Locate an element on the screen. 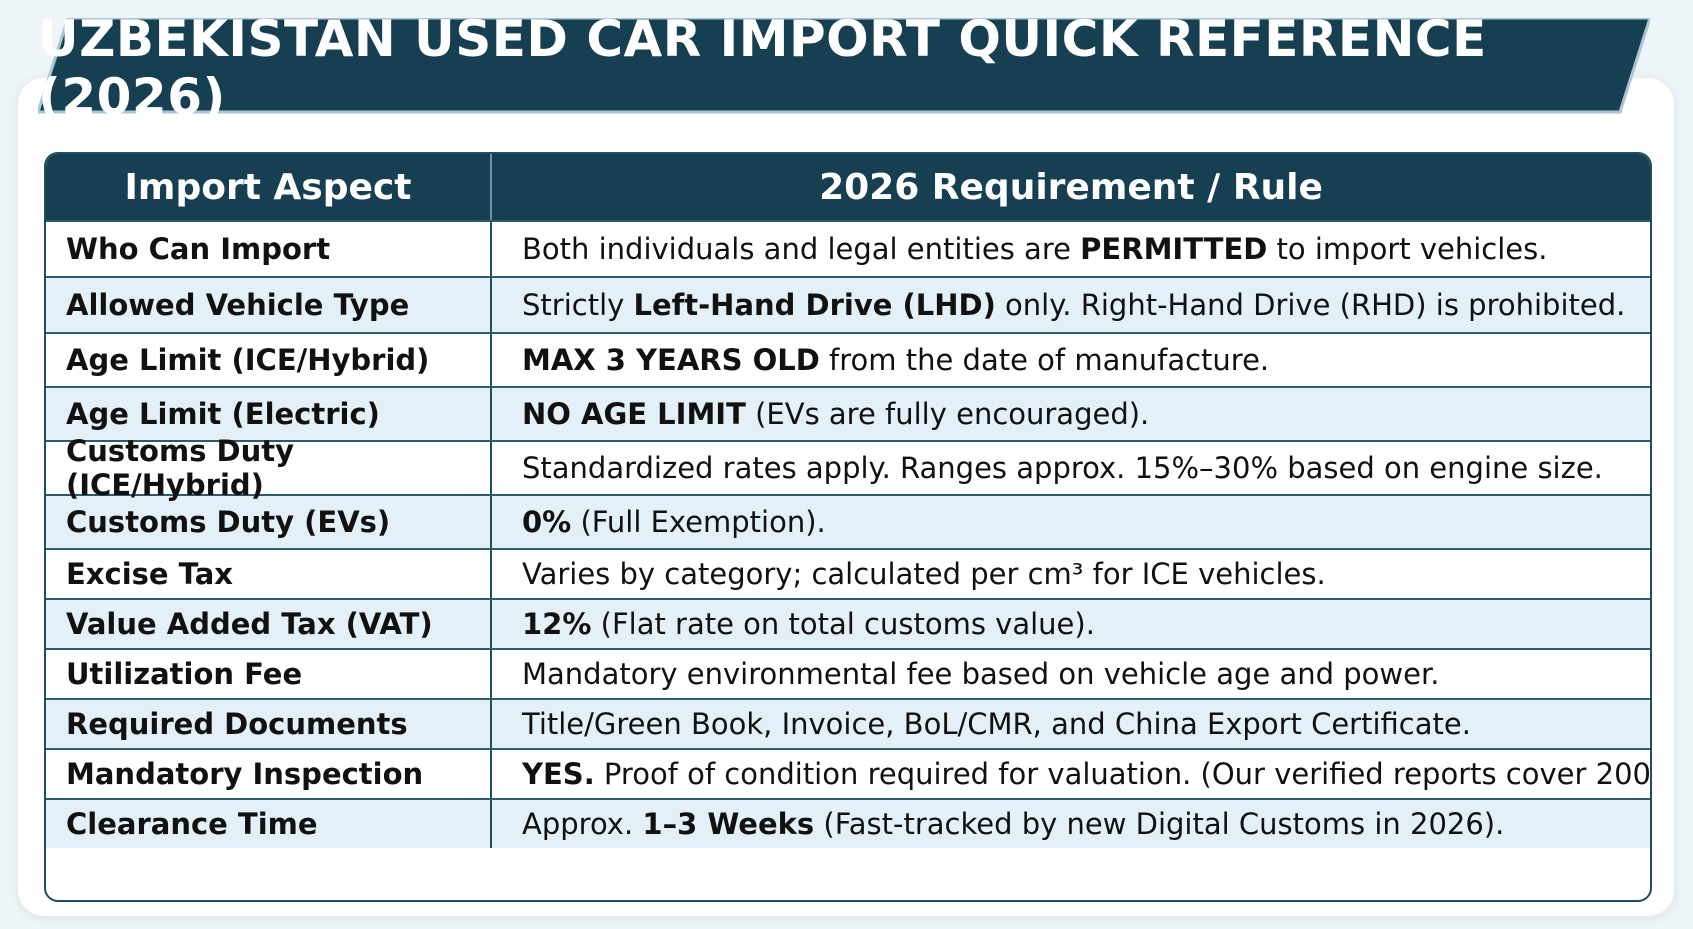 This screenshot has height=929, width=1693. requirement-text-bold: 12% is located at coordinates (557, 624).